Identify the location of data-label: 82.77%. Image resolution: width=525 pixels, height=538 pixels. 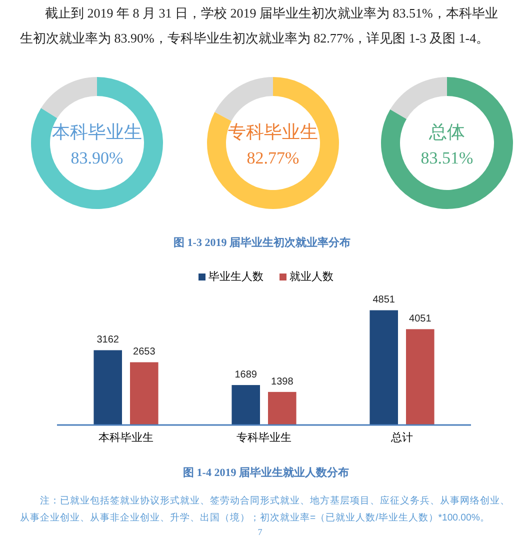
(273, 158).